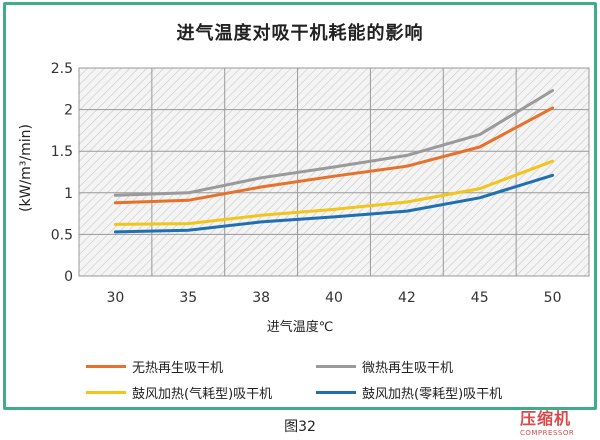 Image resolution: width=600 pixels, height=440 pixels. I want to click on x-tick-label: 35, so click(188, 298).